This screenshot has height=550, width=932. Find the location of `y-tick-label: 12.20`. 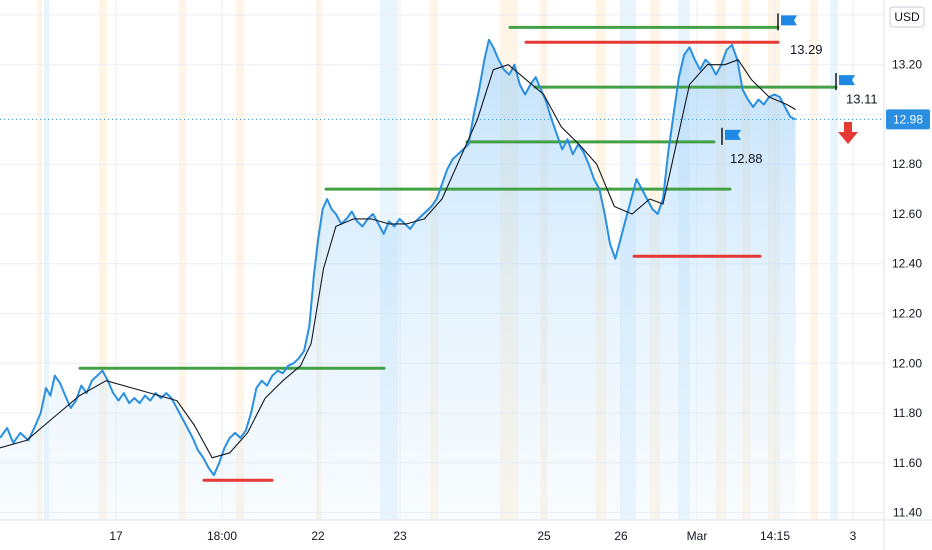

y-tick-label: 12.20 is located at coordinates (907, 313).